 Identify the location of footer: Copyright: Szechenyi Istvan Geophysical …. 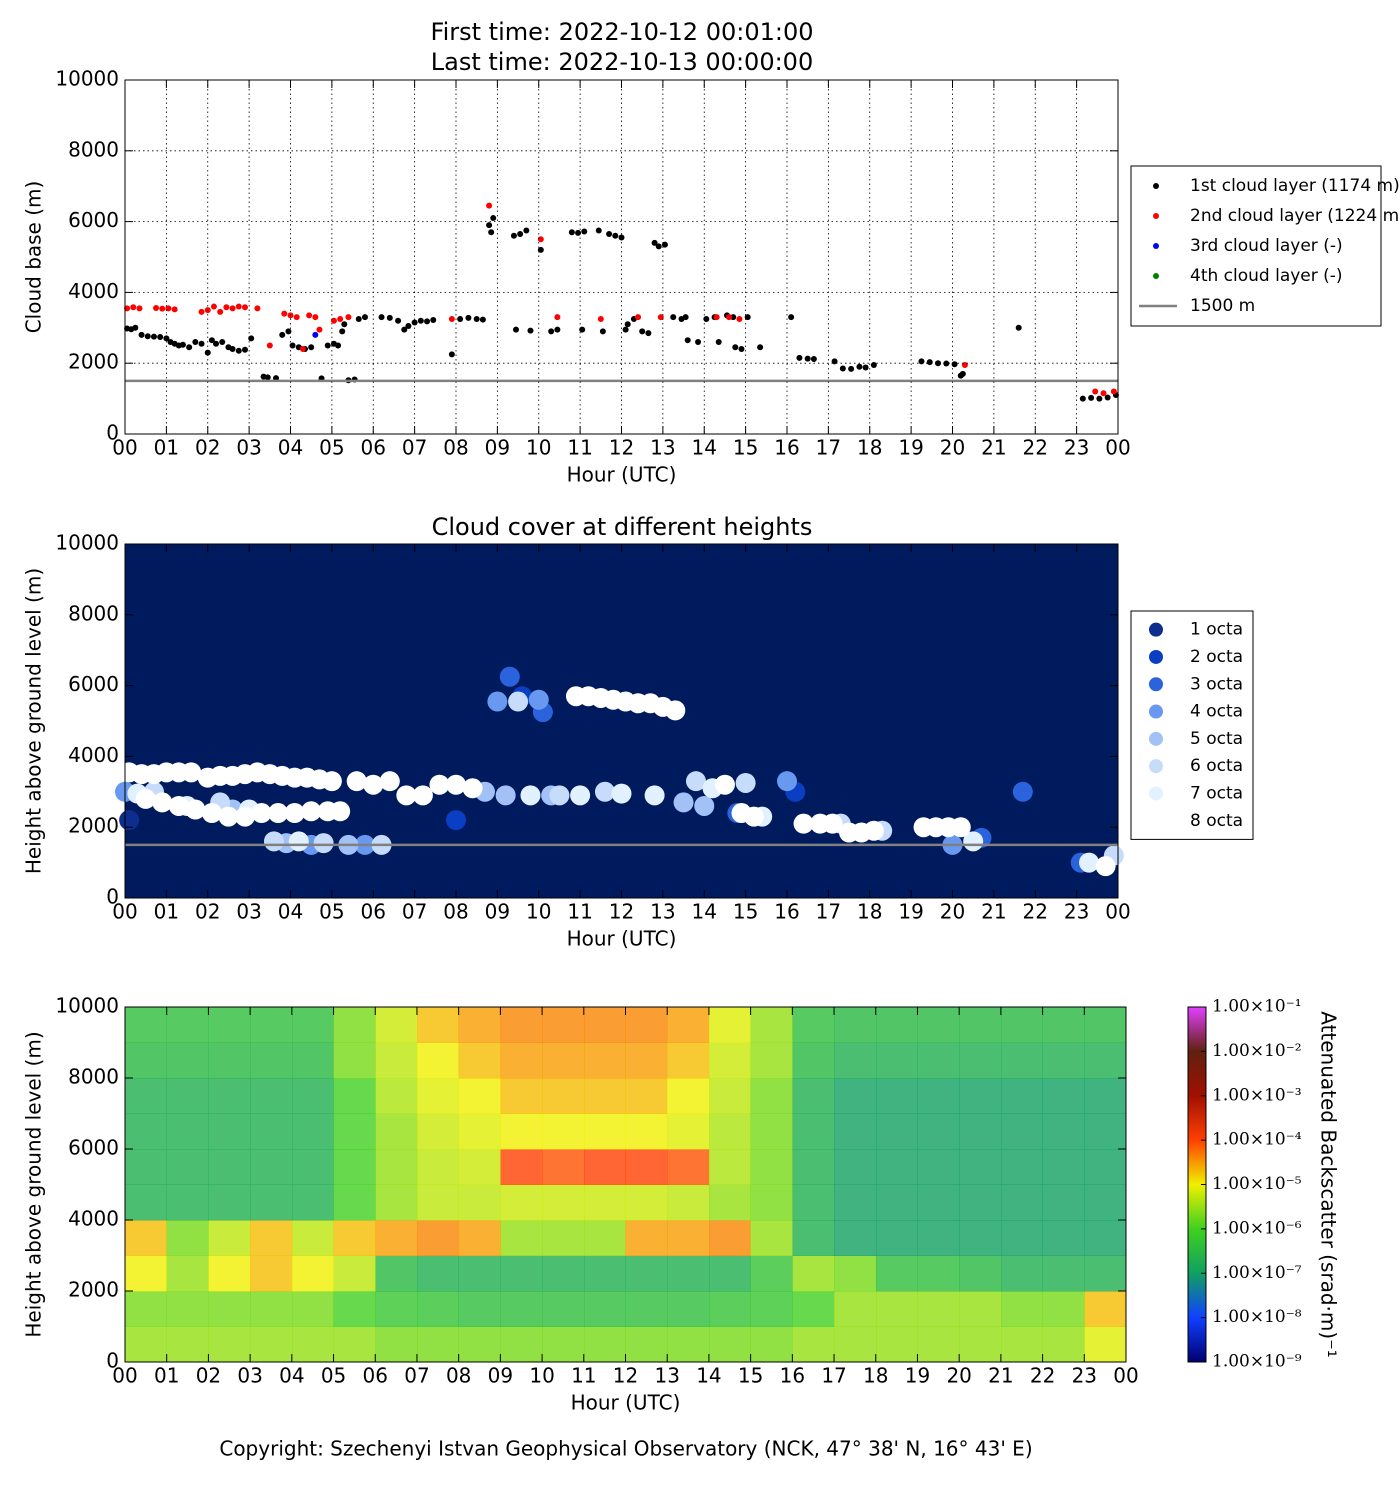
(625, 1449).